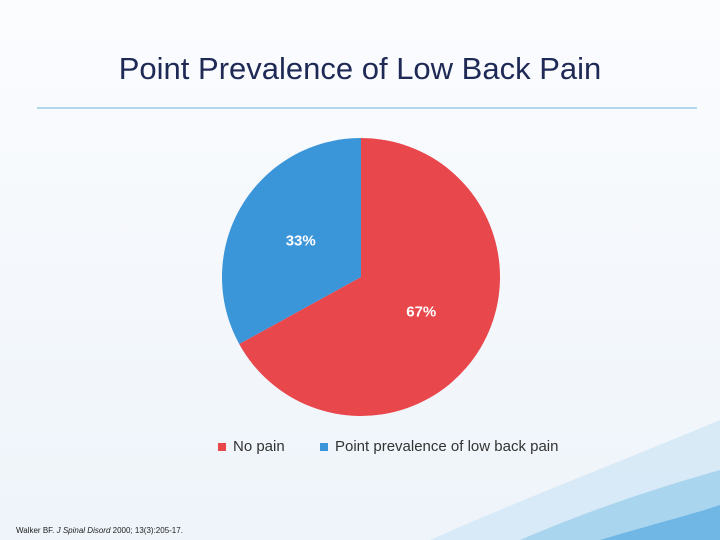  I want to click on citation-journal: J Spinal Disord, so click(83, 530).